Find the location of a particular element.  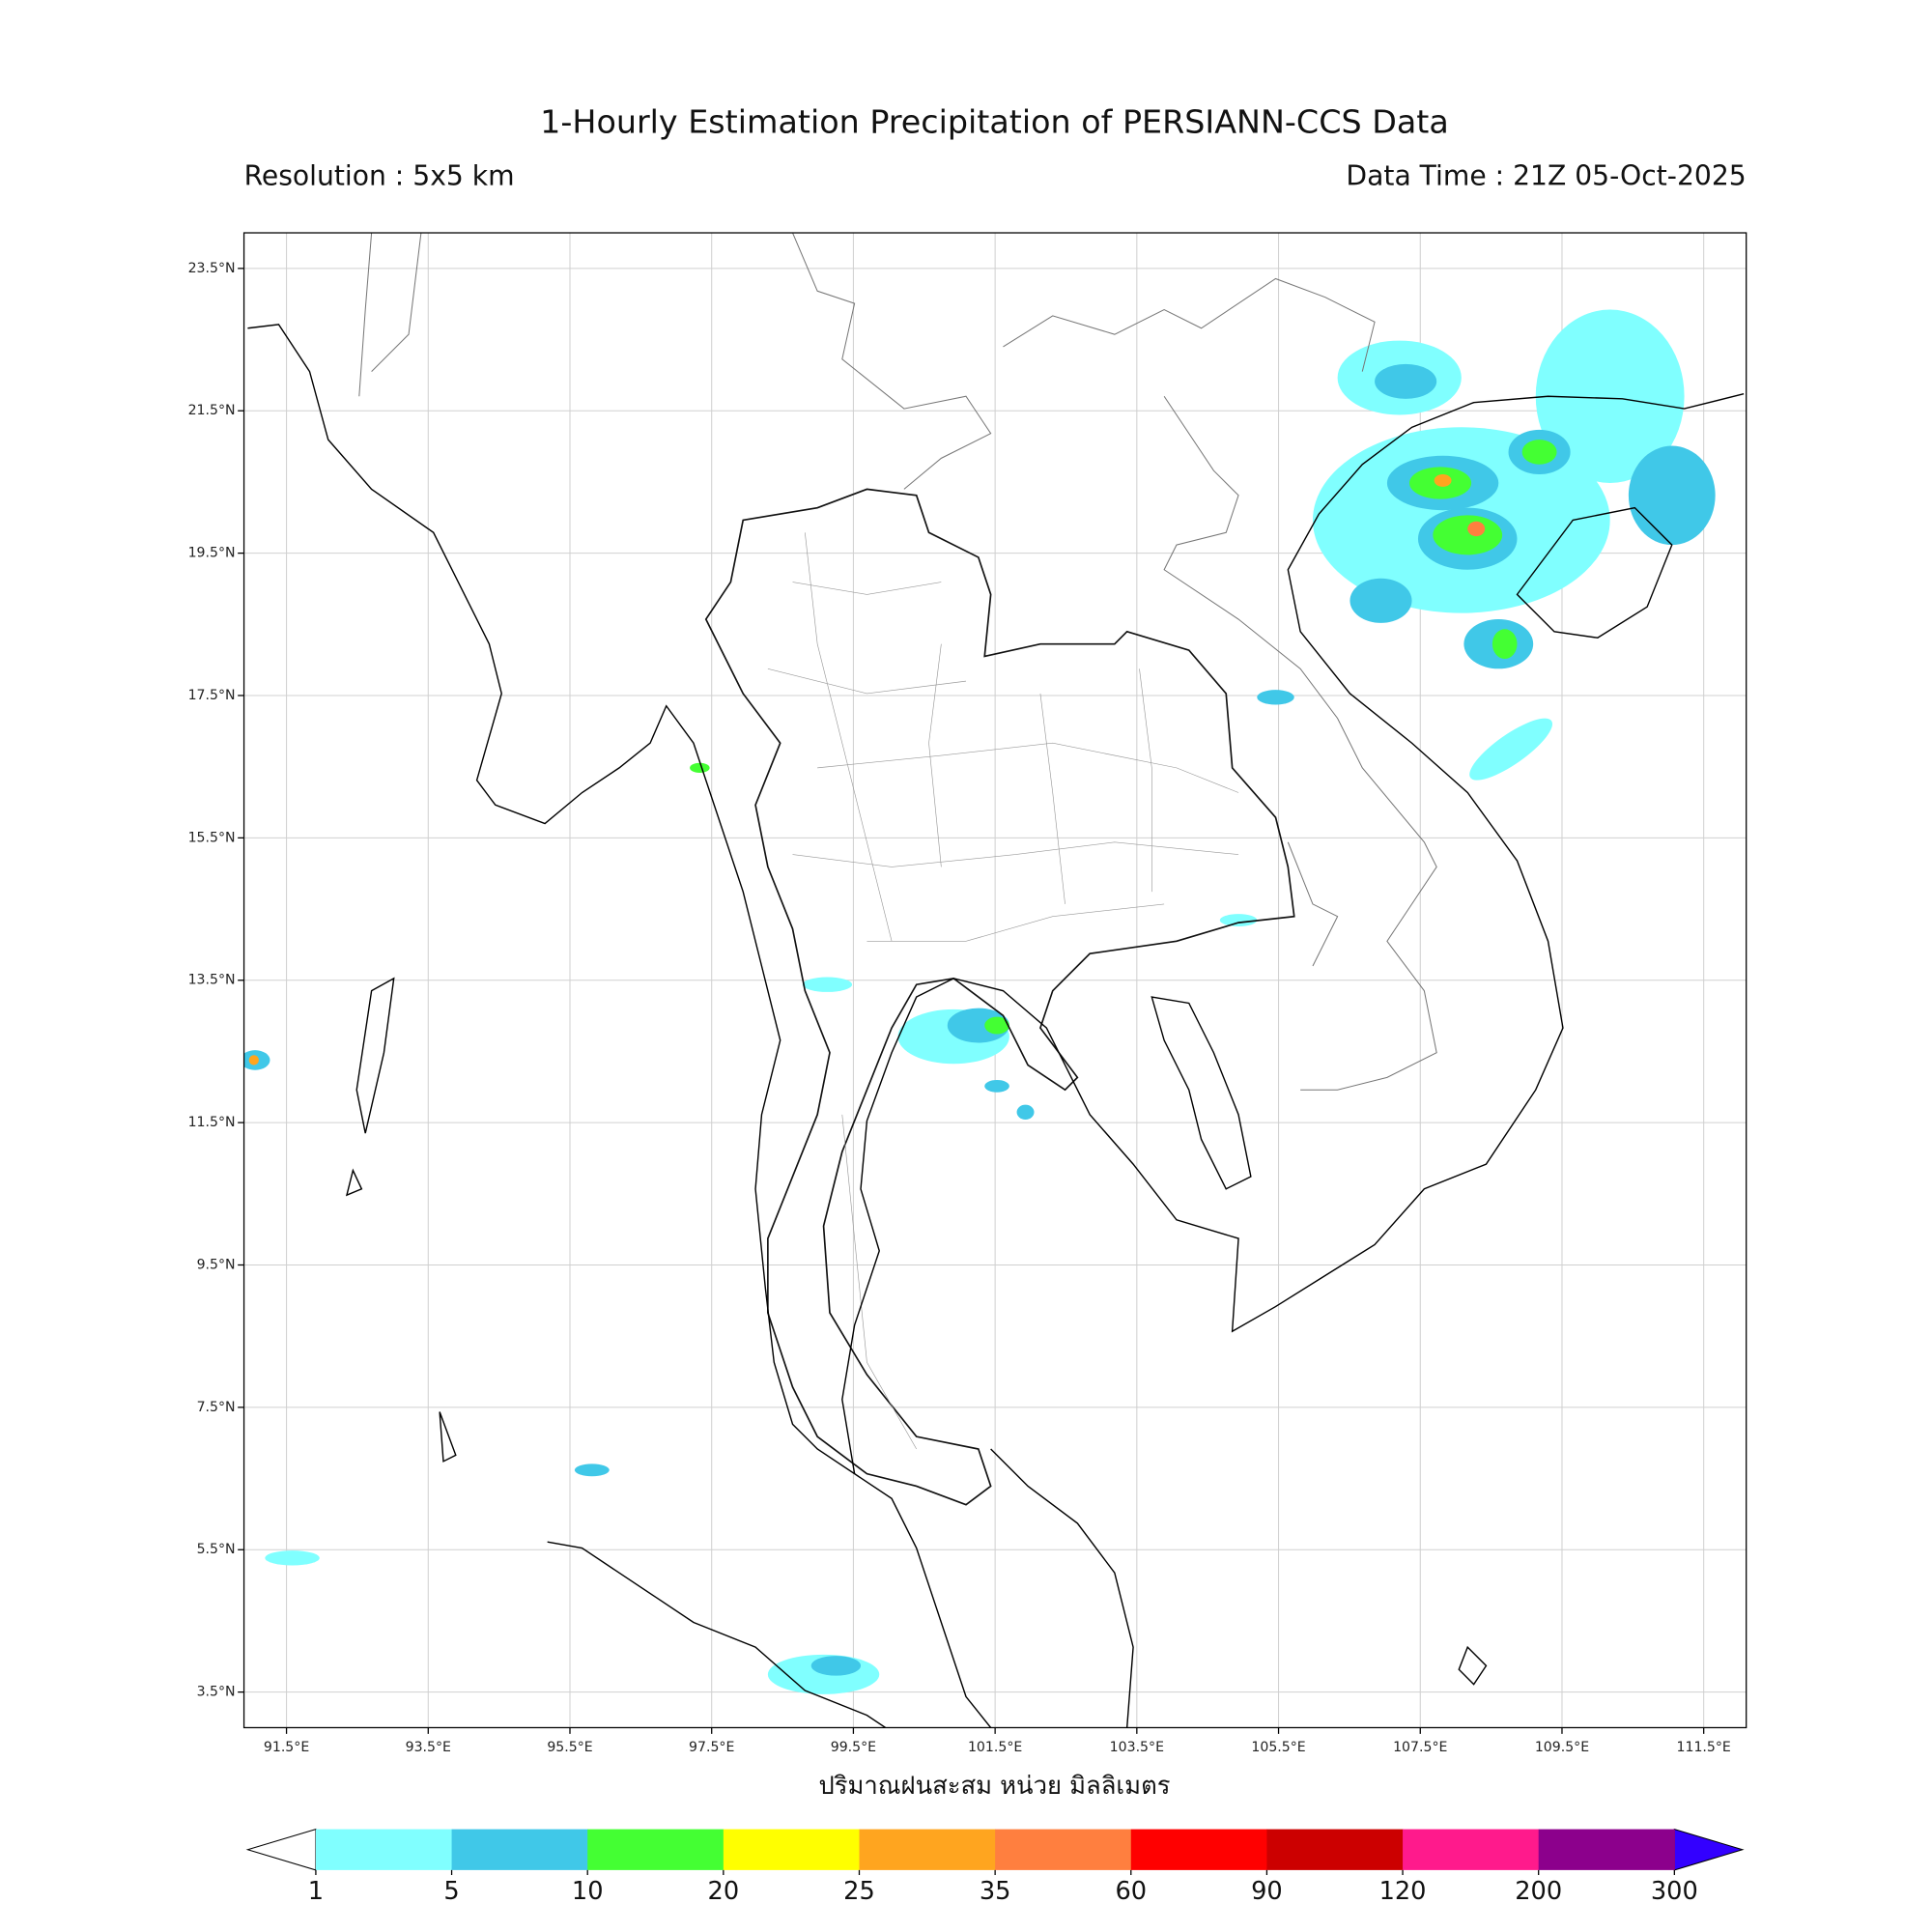

y-tick-label: 11.5°N is located at coordinates (212, 1122).